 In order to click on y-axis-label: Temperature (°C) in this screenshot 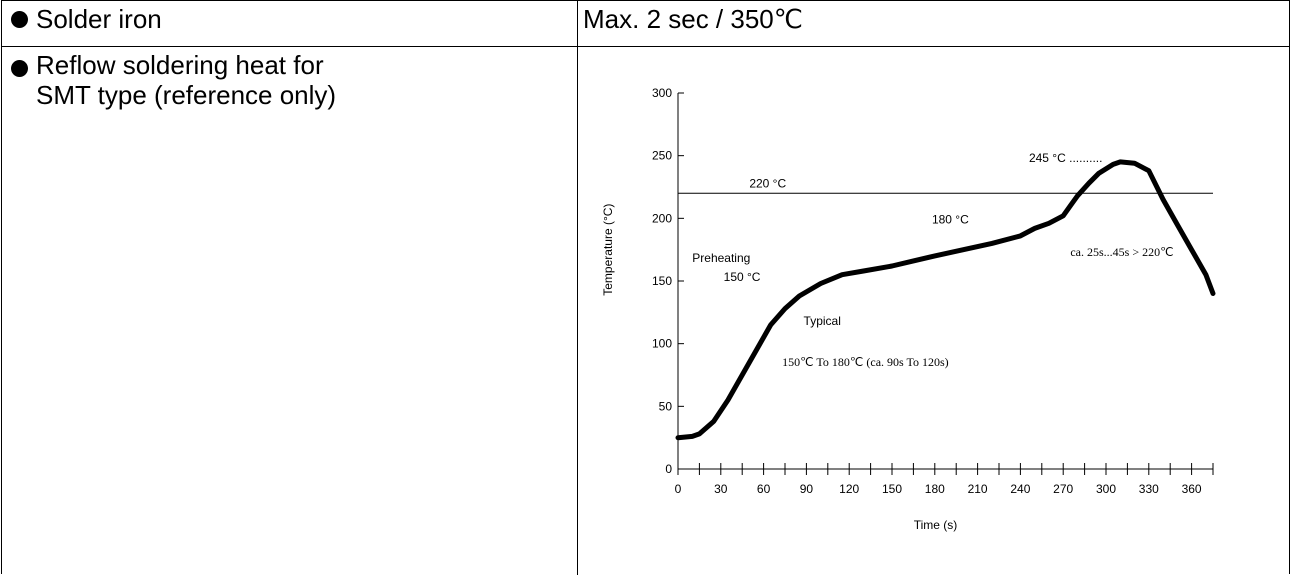, I will do `click(608, 250)`.